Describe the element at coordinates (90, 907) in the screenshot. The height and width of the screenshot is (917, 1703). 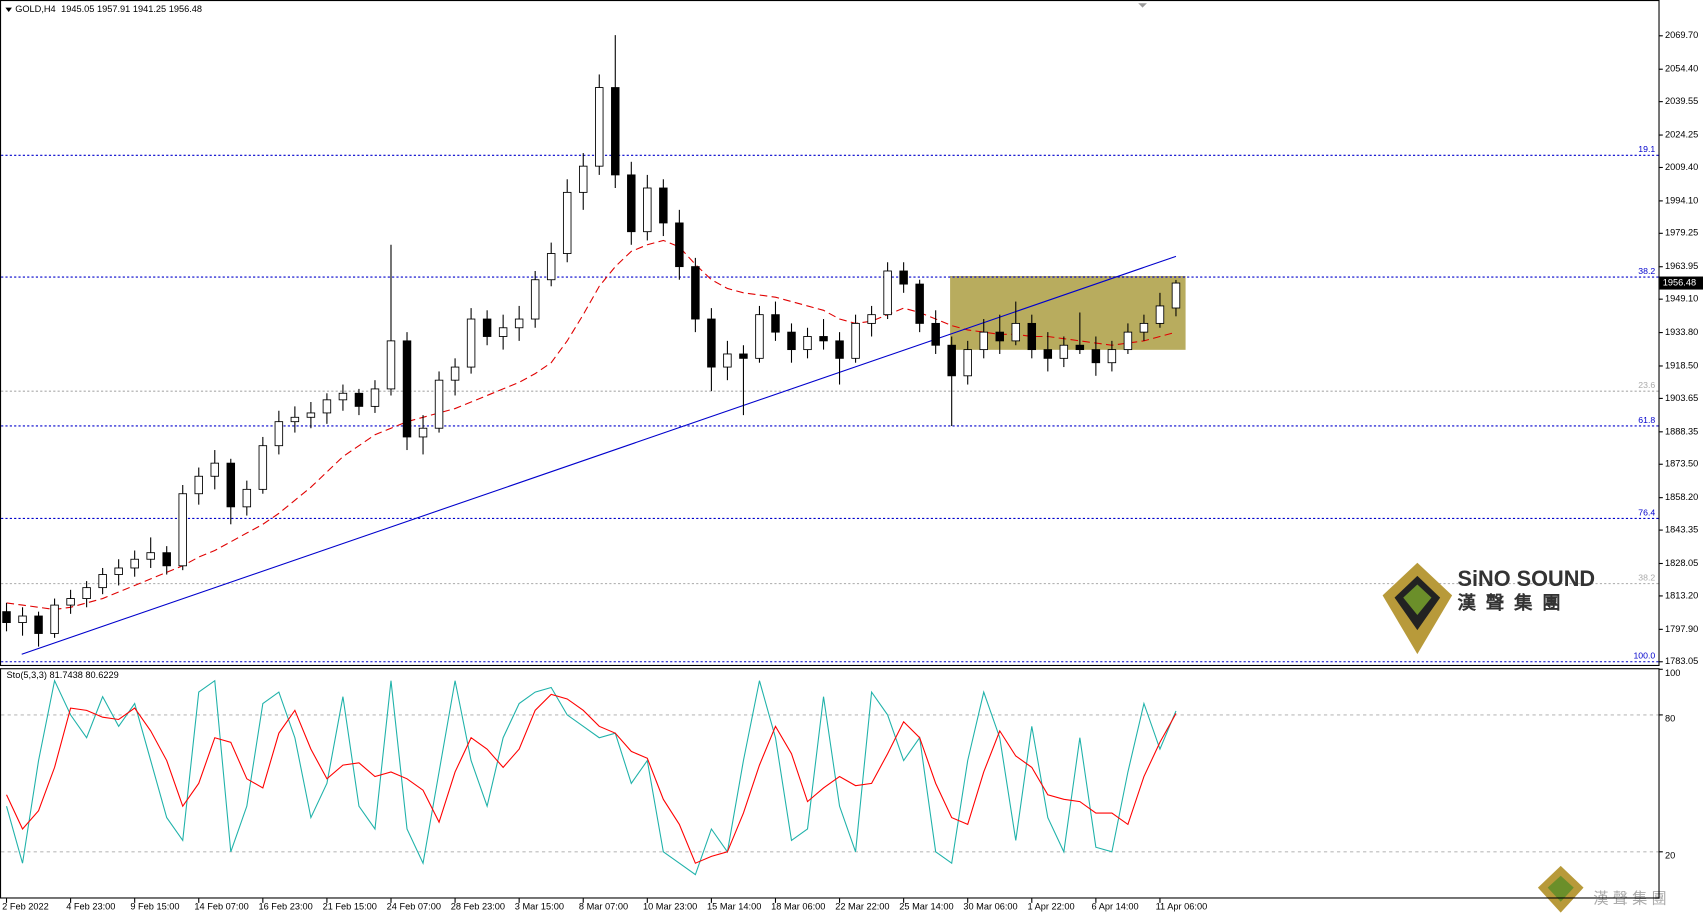
I see `x-tick-label: 4 Feb 23:00` at that location.